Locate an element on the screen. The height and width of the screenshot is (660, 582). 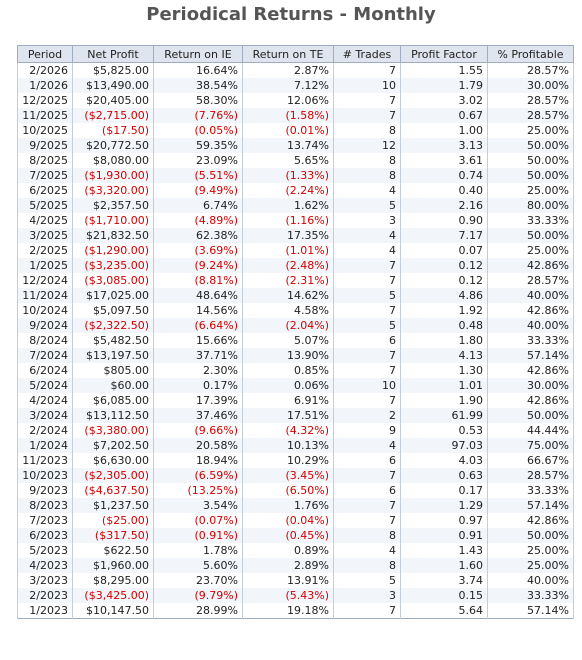
table-cell: $20,405.00 is located at coordinates (113, 100).